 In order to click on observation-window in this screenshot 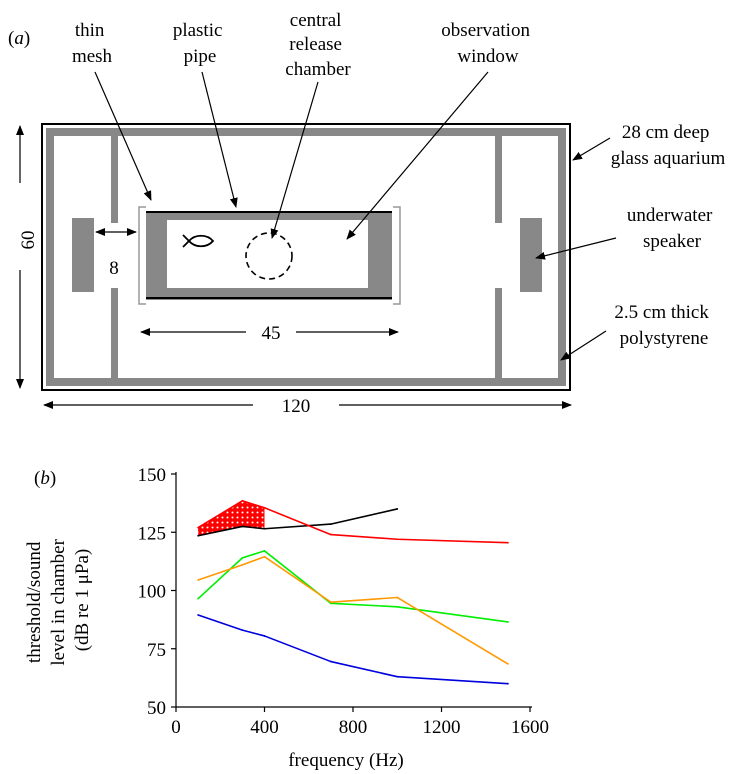, I will do `click(267, 254)`.